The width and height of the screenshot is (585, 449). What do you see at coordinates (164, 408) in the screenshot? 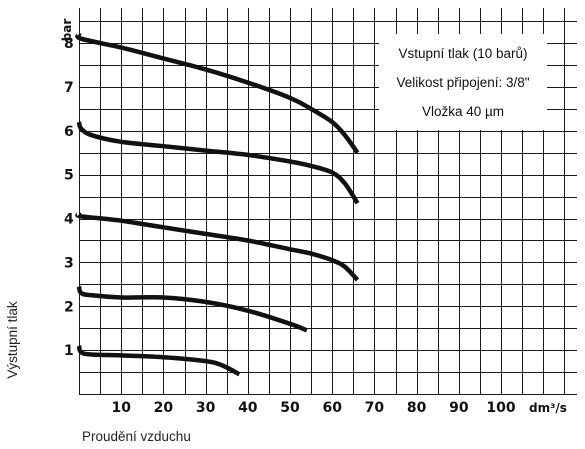
I see `x-tick-label: 20` at bounding box center [164, 408].